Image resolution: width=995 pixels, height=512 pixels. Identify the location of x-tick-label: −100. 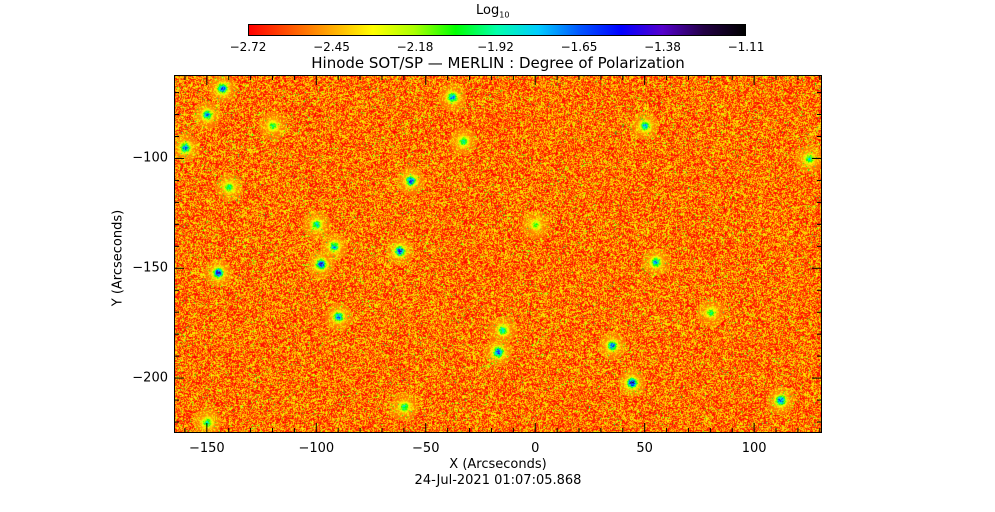
(316, 448).